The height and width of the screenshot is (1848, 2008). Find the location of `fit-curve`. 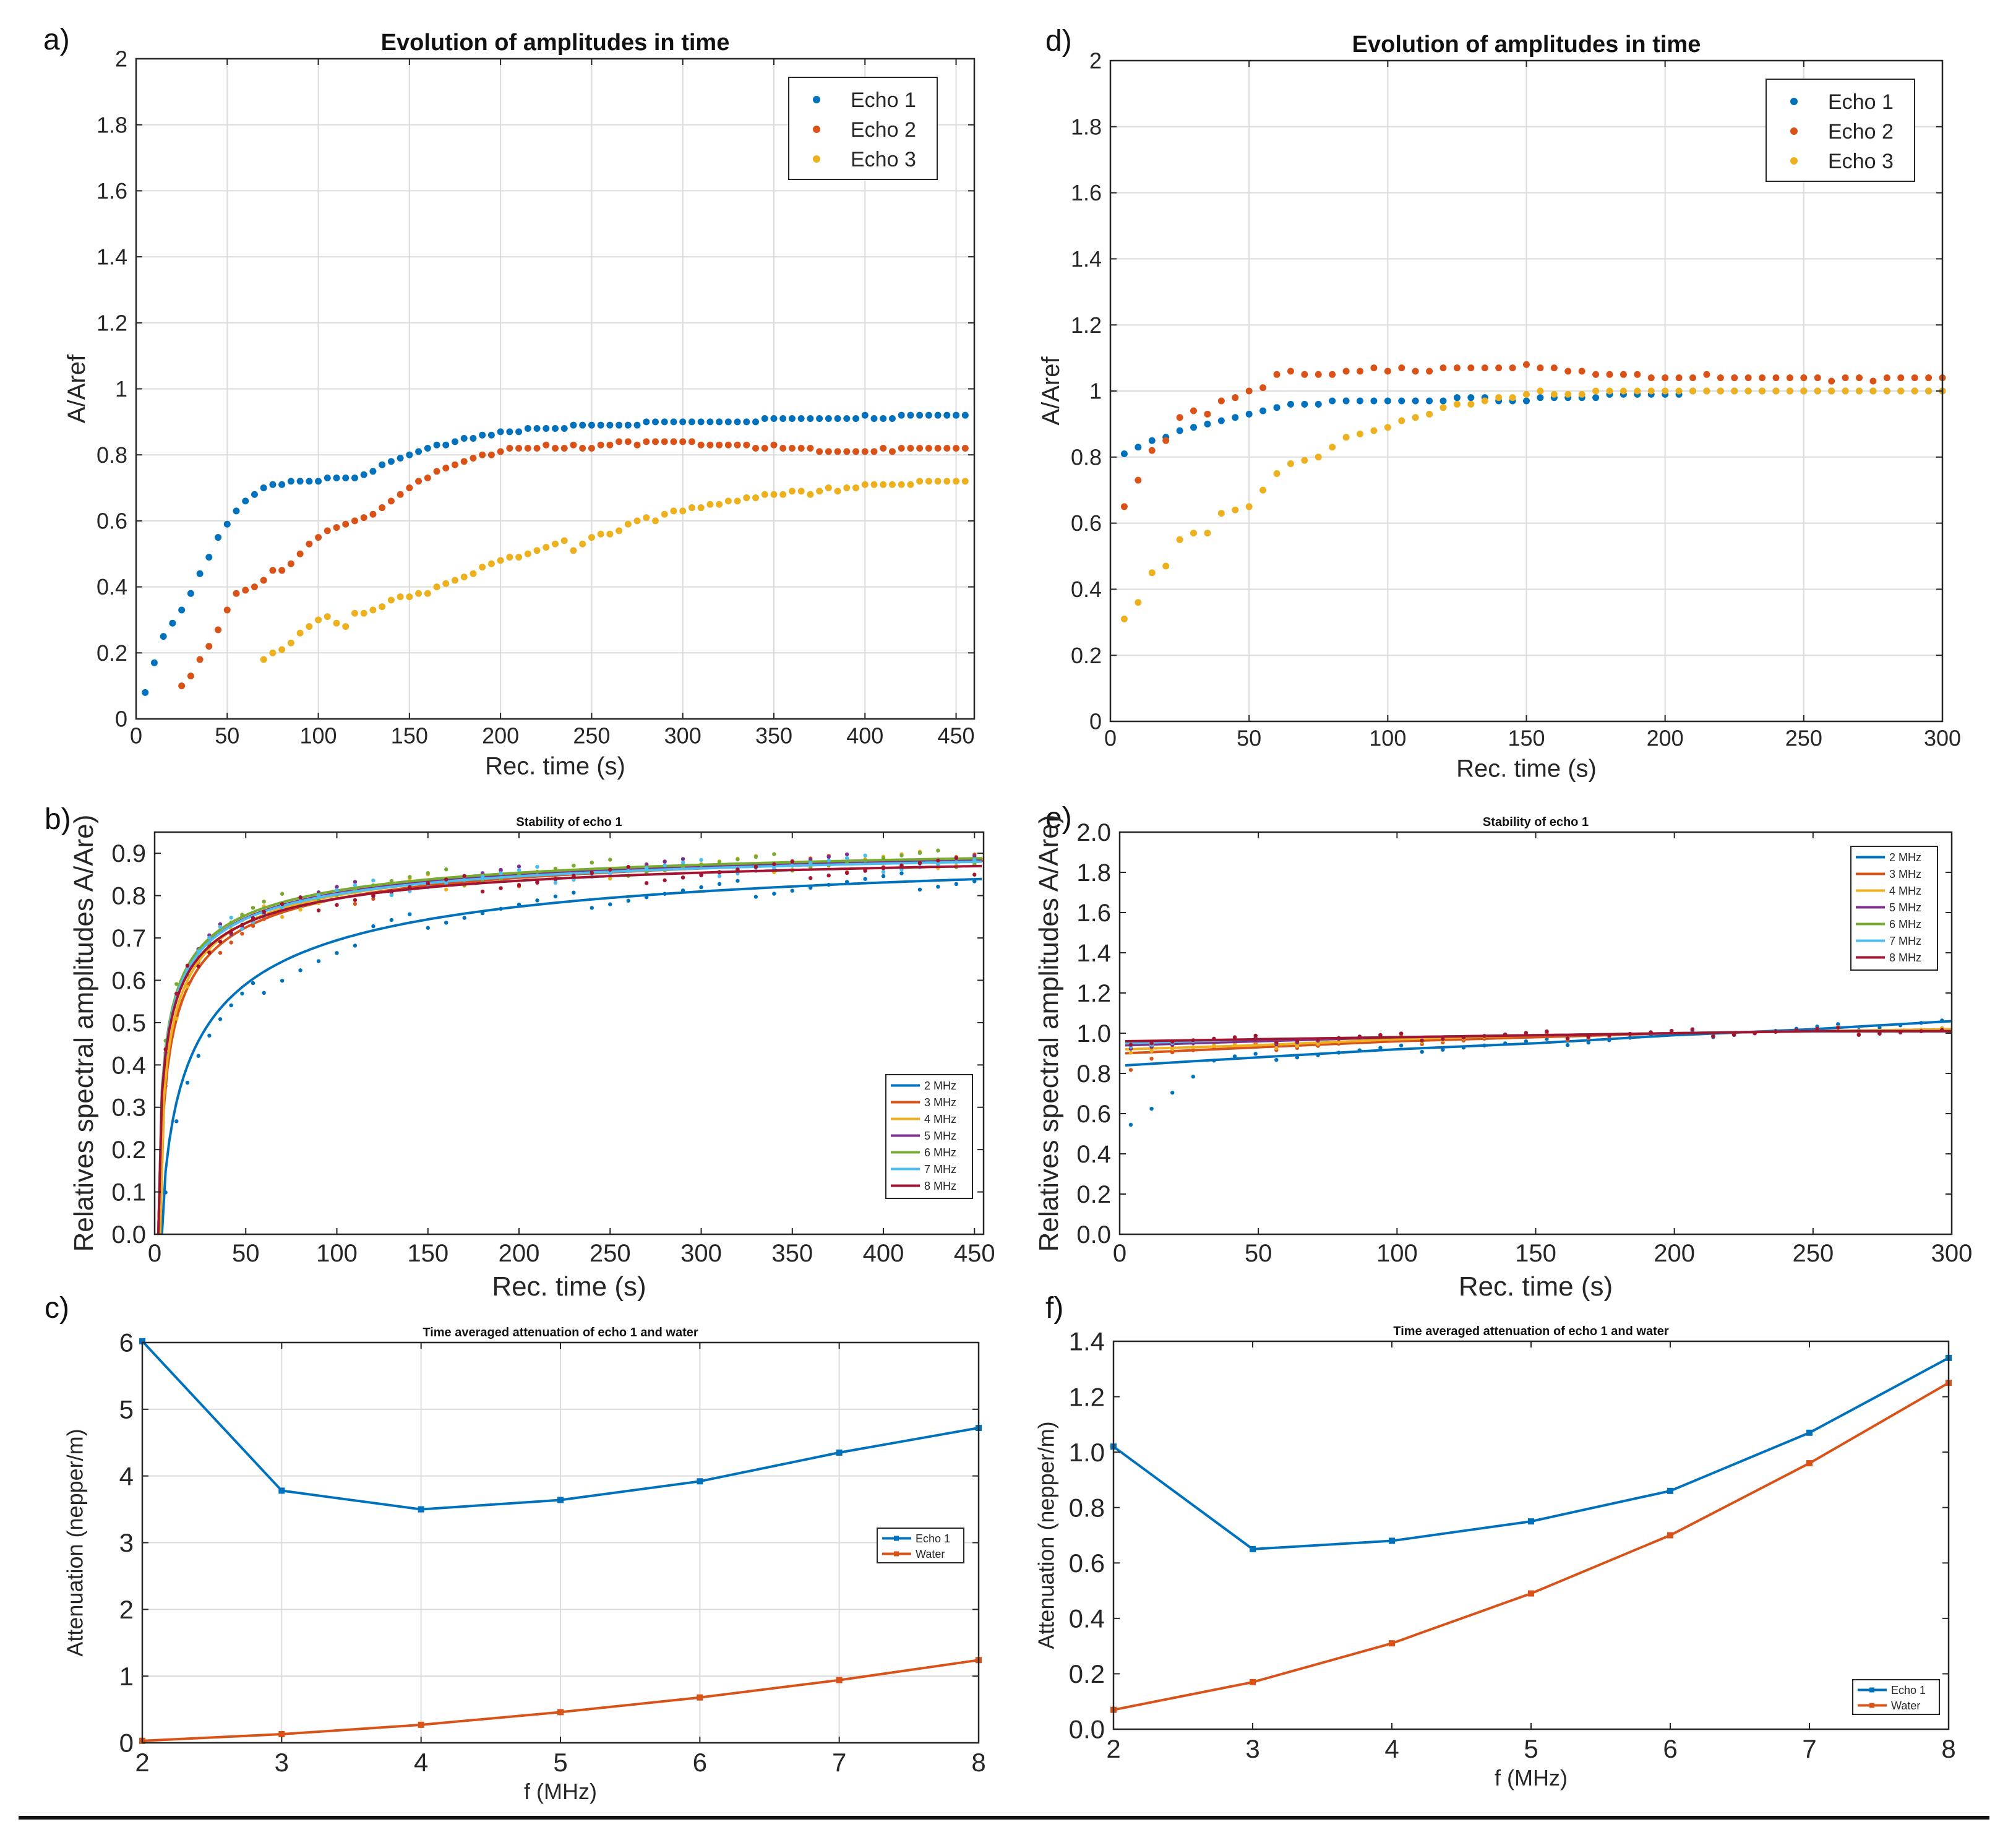

fit-curve is located at coordinates (1538, 1035).